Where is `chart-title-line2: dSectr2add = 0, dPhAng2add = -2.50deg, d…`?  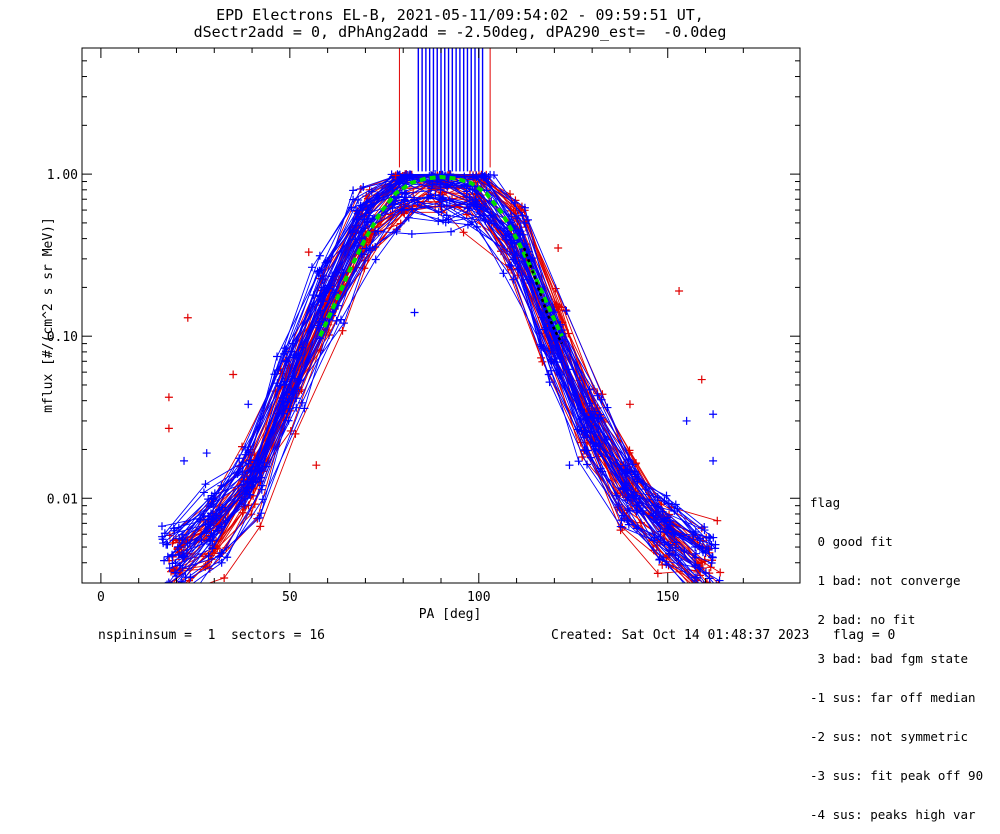 chart-title-line2: dSectr2add = 0, dPhAng2add = -2.50deg, d… is located at coordinates (460, 32).